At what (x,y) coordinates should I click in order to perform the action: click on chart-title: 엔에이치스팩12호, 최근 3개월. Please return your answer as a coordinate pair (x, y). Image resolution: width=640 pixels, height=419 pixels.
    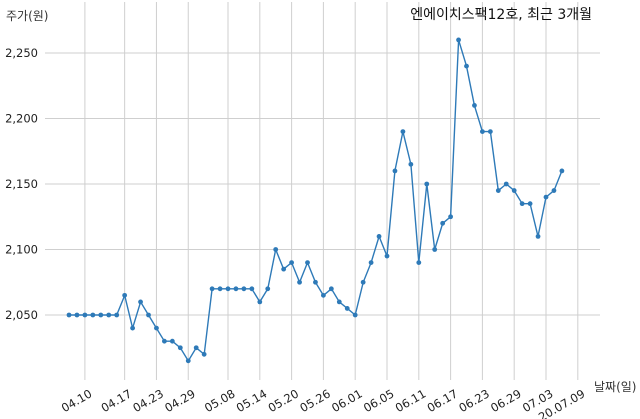
    Looking at the image, I should click on (501, 15).